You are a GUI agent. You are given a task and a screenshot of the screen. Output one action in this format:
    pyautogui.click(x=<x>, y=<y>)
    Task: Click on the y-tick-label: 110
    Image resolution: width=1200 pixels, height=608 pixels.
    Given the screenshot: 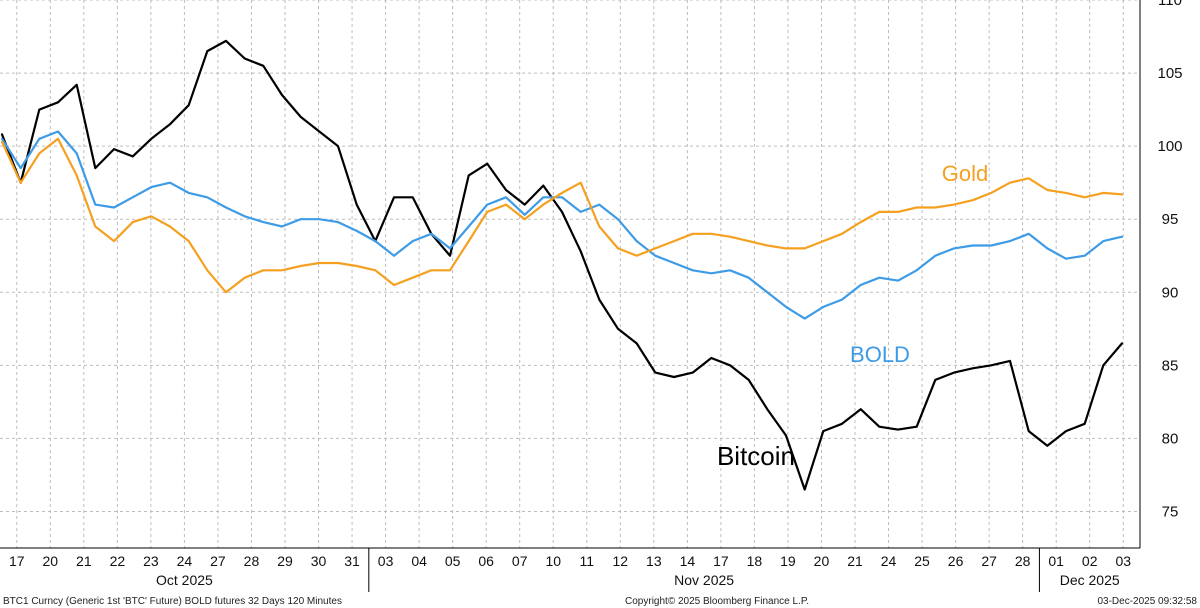 What is the action you would take?
    pyautogui.click(x=1170, y=4)
    